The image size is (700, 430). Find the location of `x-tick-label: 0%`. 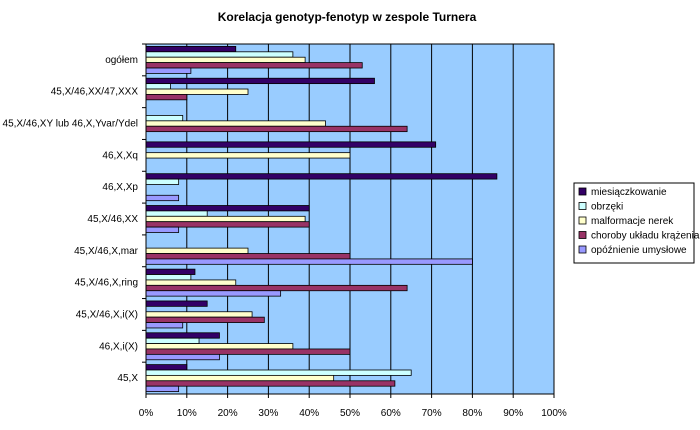

x-tick-label: 0% is located at coordinates (146, 413).